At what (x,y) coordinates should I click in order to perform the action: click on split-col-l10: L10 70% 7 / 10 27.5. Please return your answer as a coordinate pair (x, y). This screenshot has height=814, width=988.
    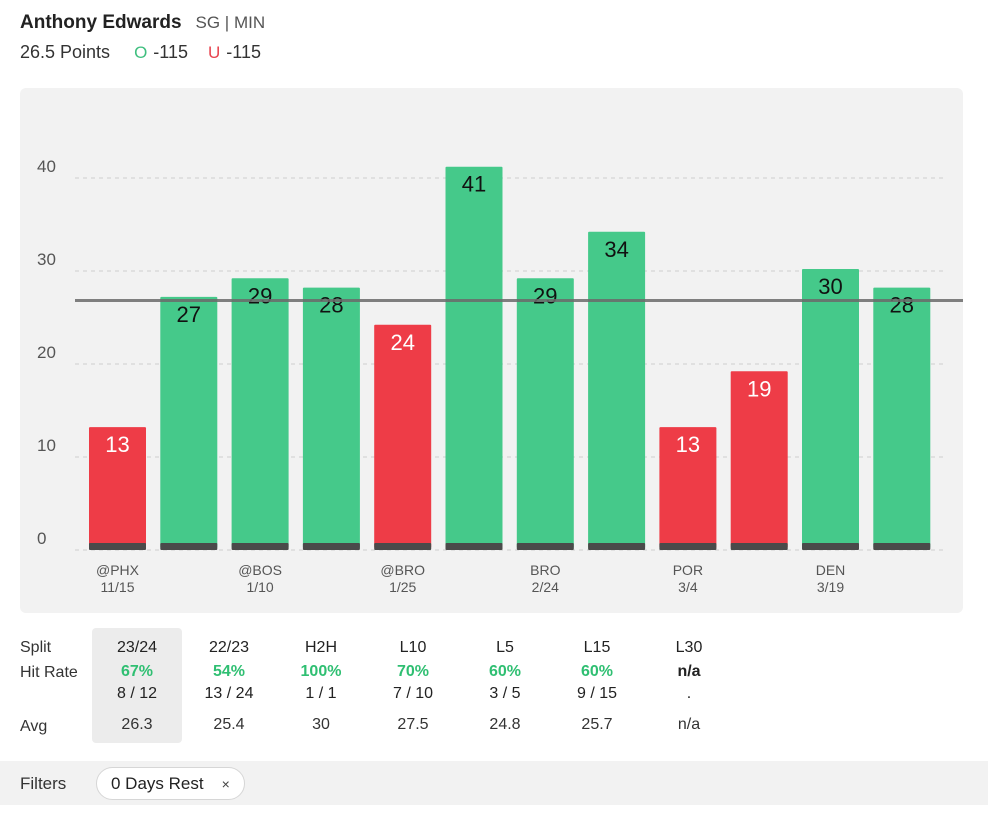
    Looking at the image, I should click on (413, 685).